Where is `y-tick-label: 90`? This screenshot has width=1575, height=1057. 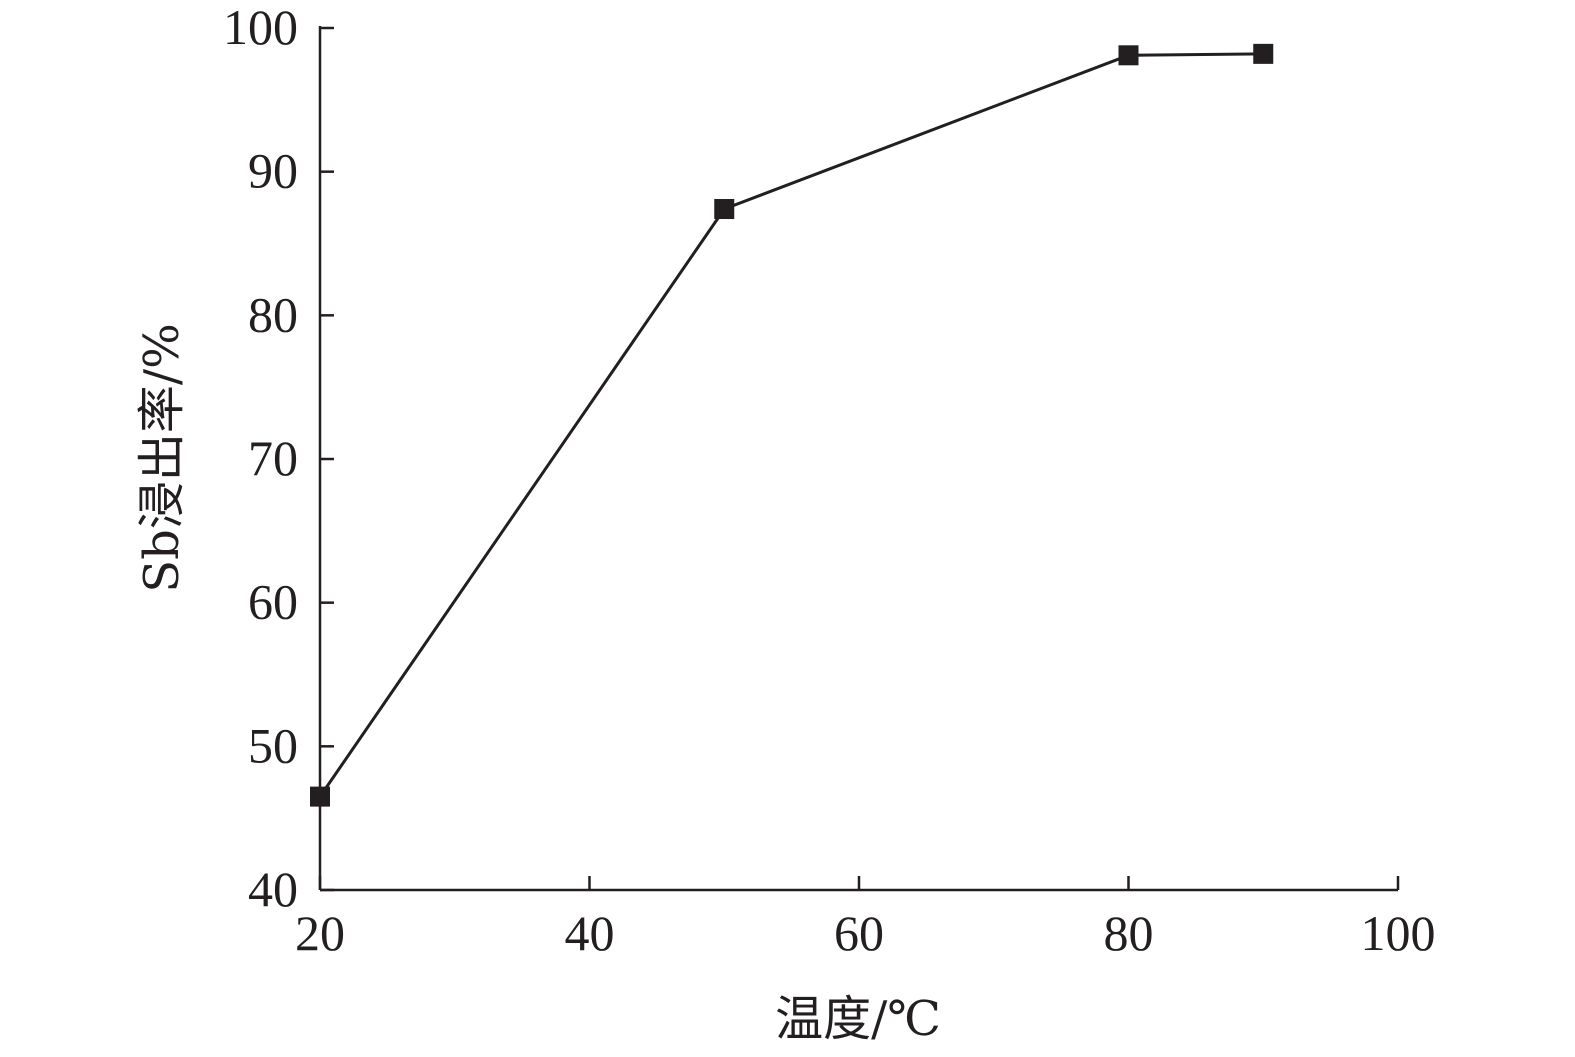 y-tick-label: 90 is located at coordinates (273, 171).